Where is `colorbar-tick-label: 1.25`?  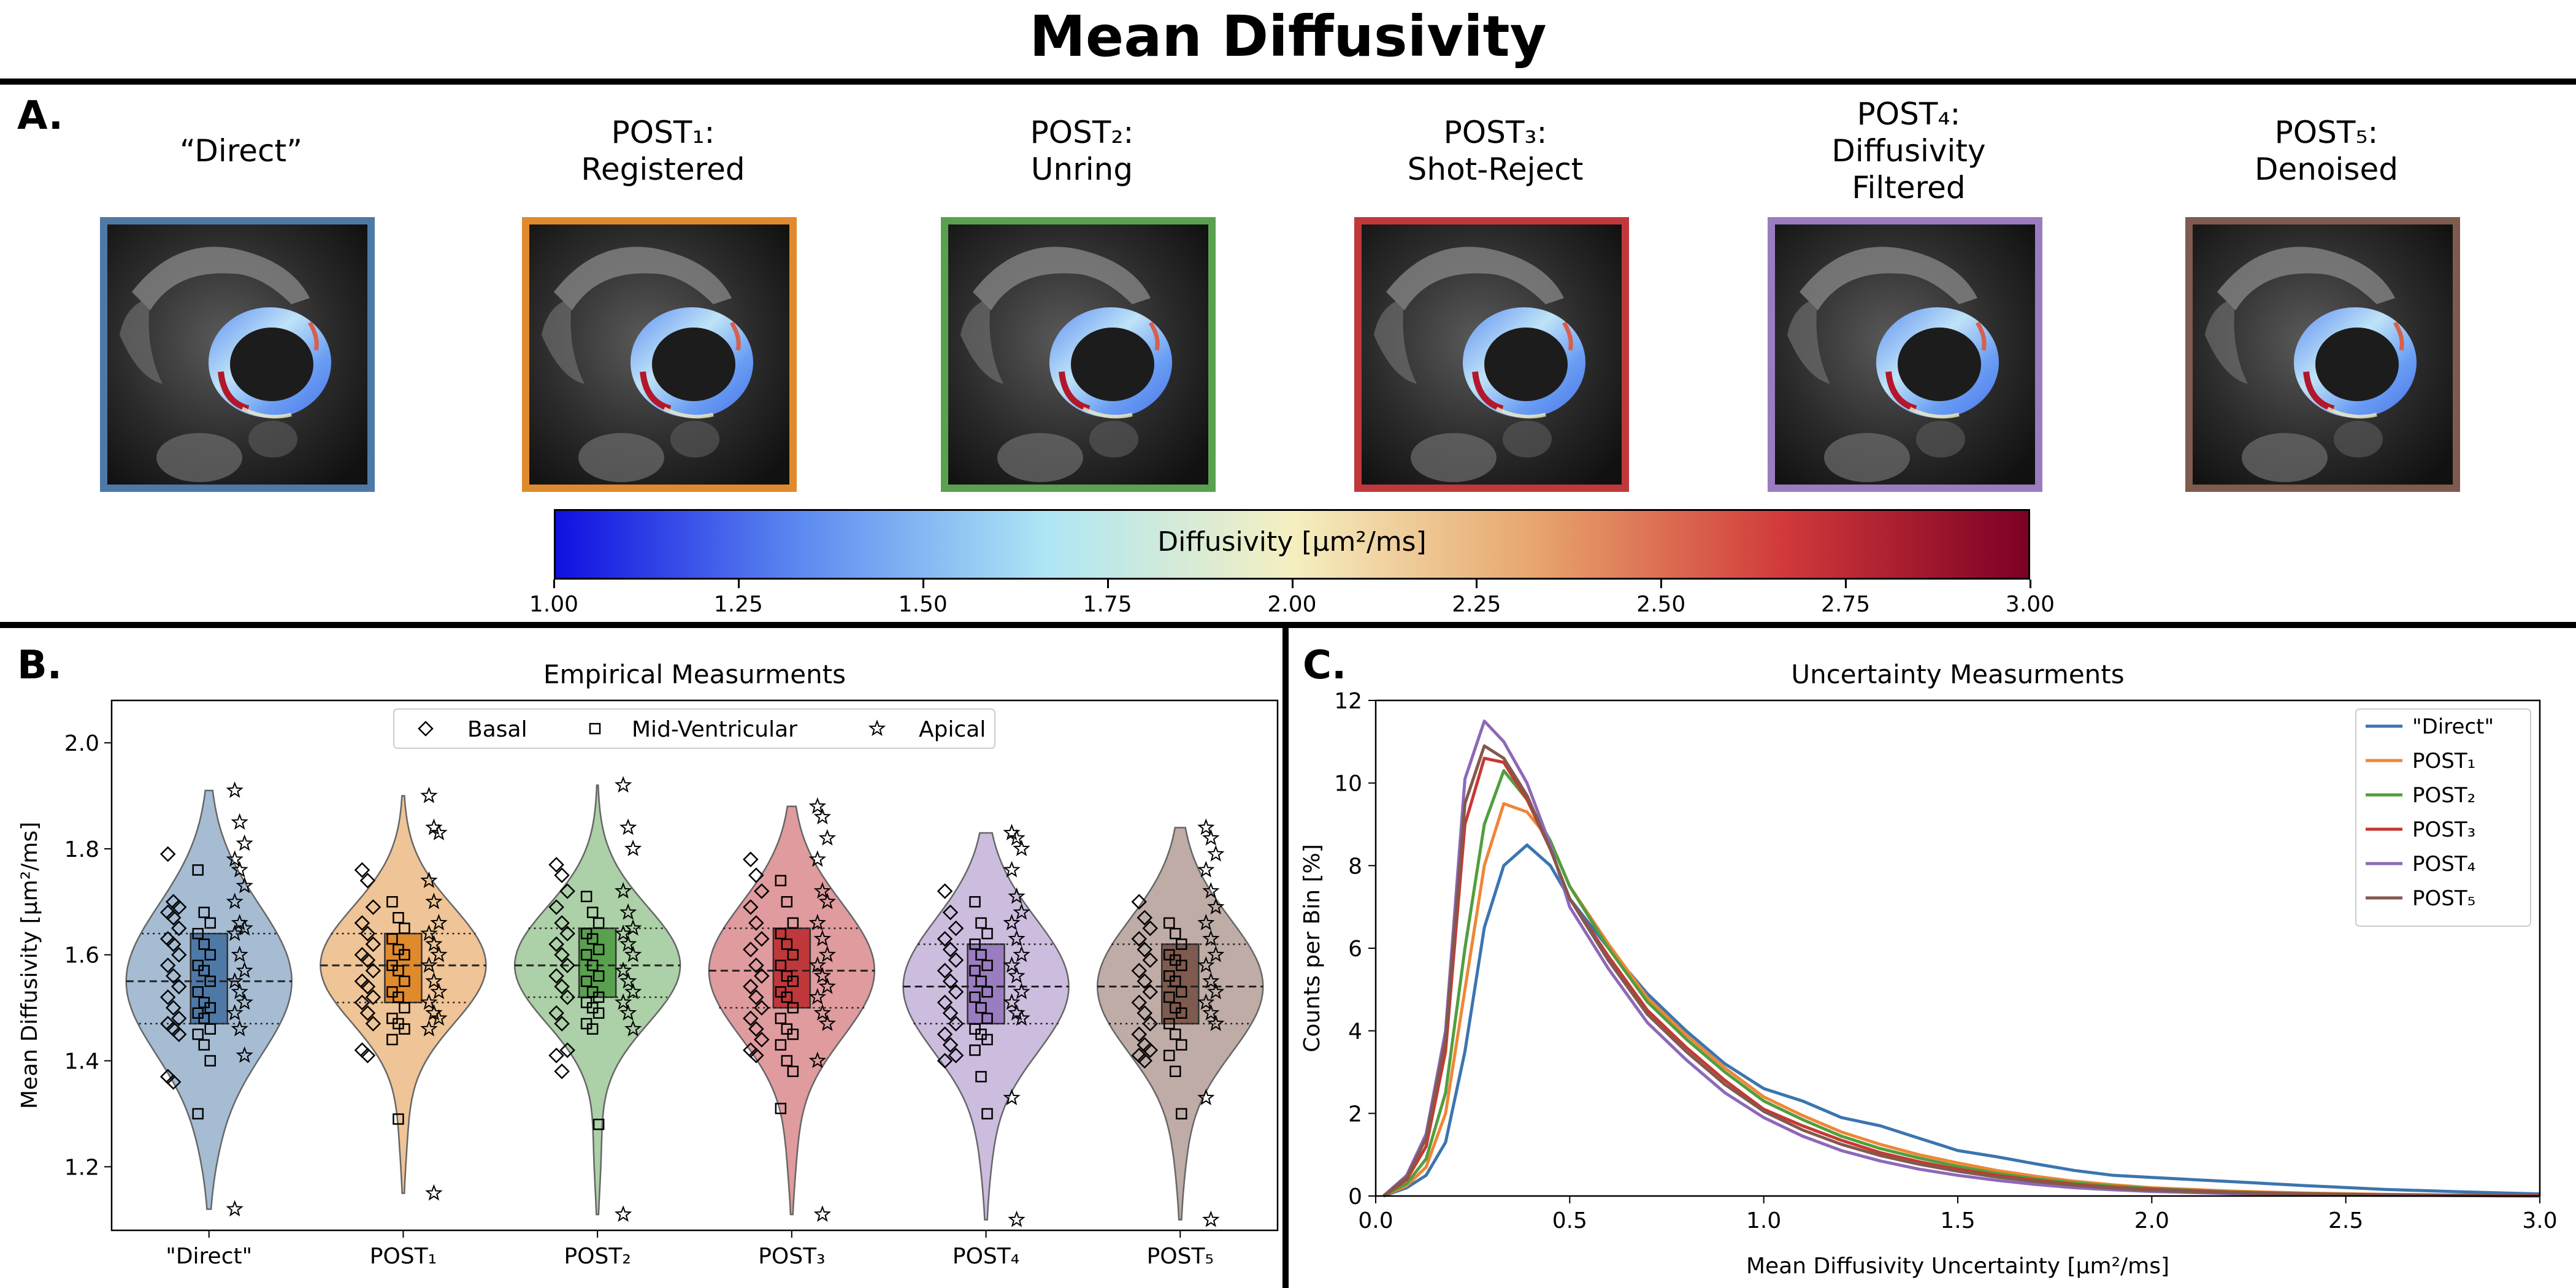
colorbar-tick-label: 1.25 is located at coordinates (738, 604).